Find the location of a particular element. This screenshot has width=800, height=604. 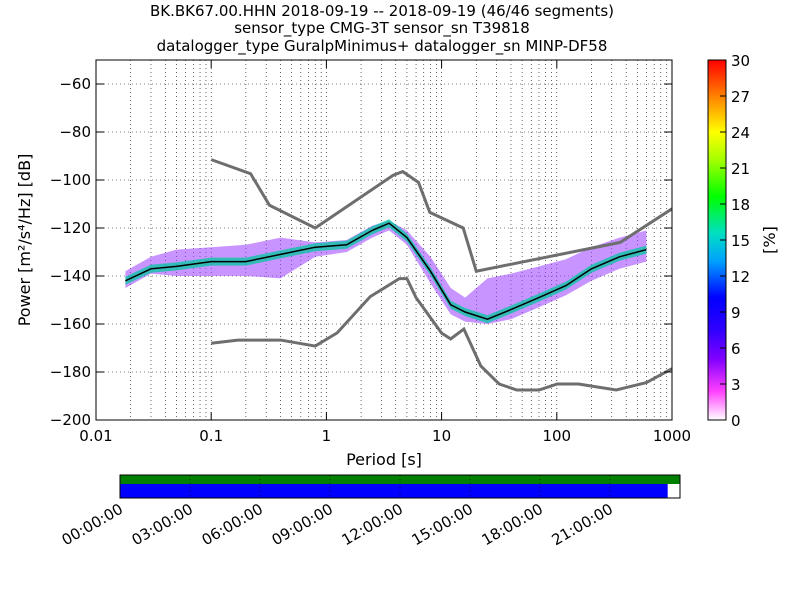

y-tick-label: −100 is located at coordinates (70, 180).